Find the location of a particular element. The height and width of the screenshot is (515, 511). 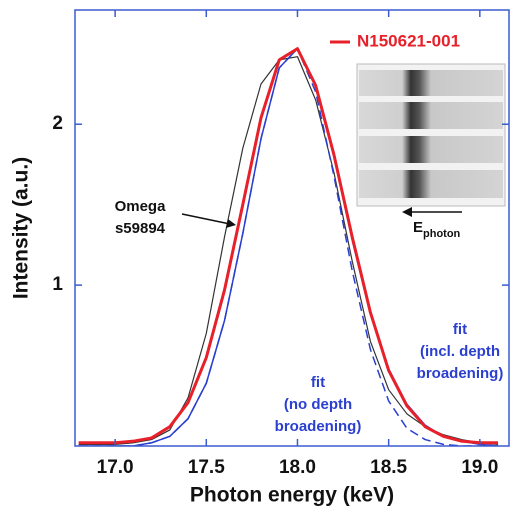

inset-arrowhead is located at coordinates (407, 212).